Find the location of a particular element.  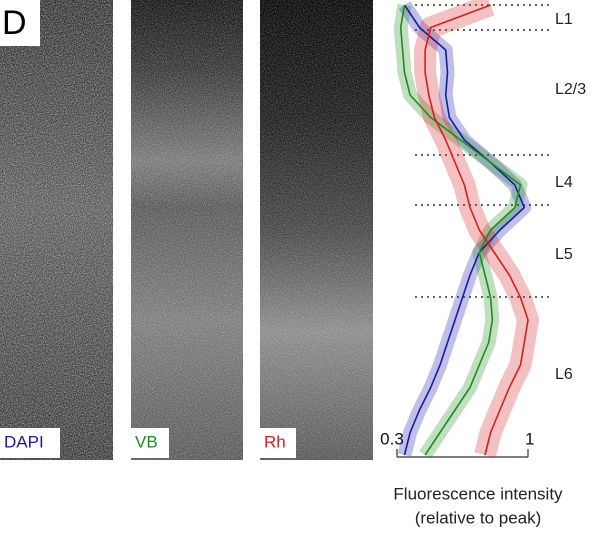

series-line is located at coordinates (476, 230).